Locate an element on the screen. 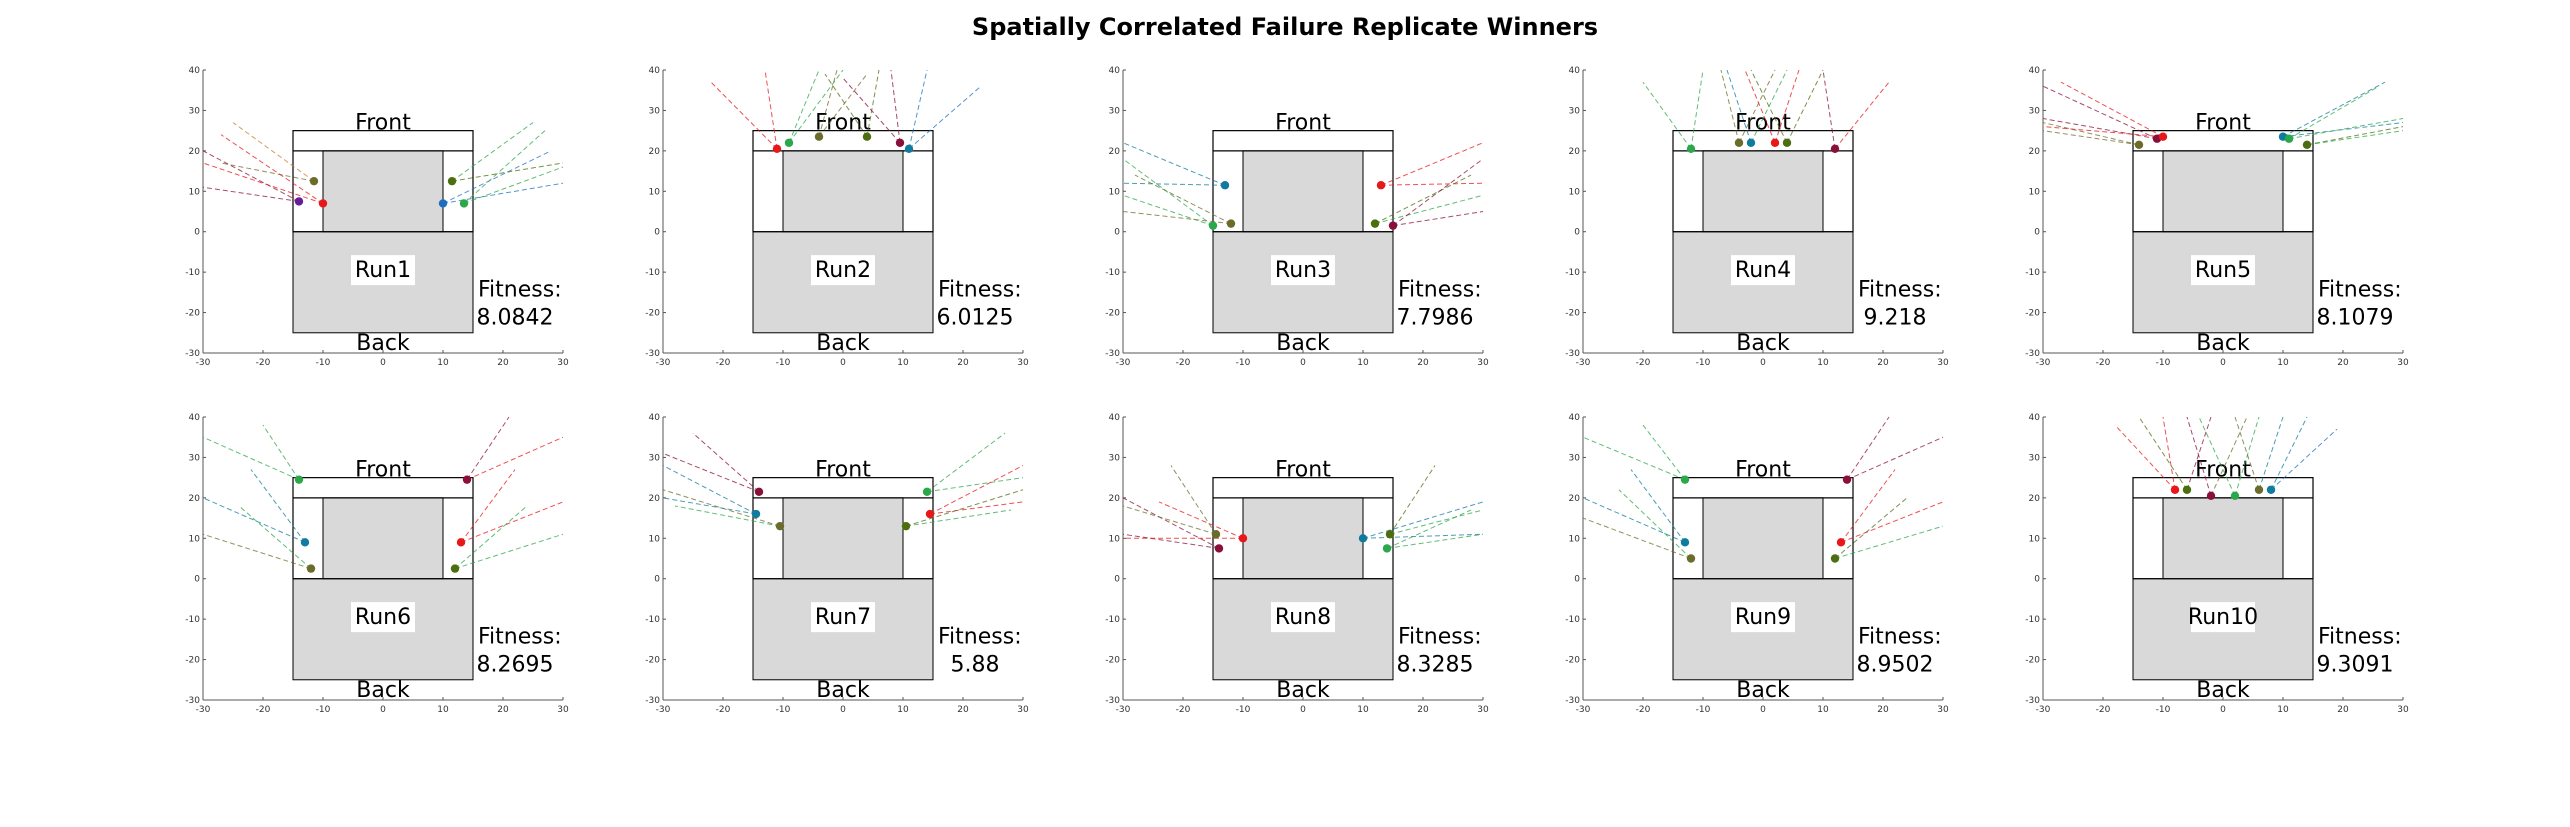  y-tick-label: 40 is located at coordinates (195, 418).